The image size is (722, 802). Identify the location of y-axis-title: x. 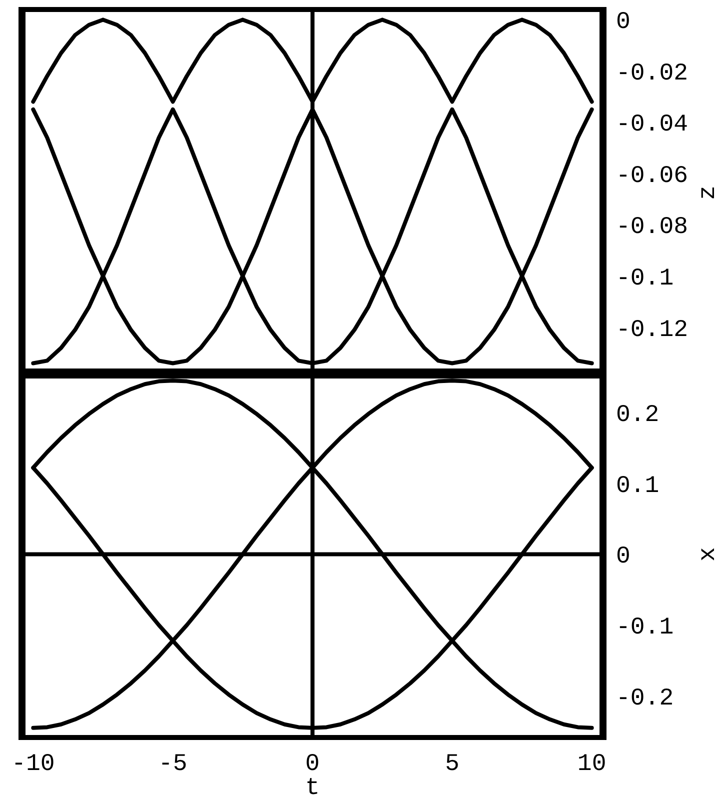
(708, 554).